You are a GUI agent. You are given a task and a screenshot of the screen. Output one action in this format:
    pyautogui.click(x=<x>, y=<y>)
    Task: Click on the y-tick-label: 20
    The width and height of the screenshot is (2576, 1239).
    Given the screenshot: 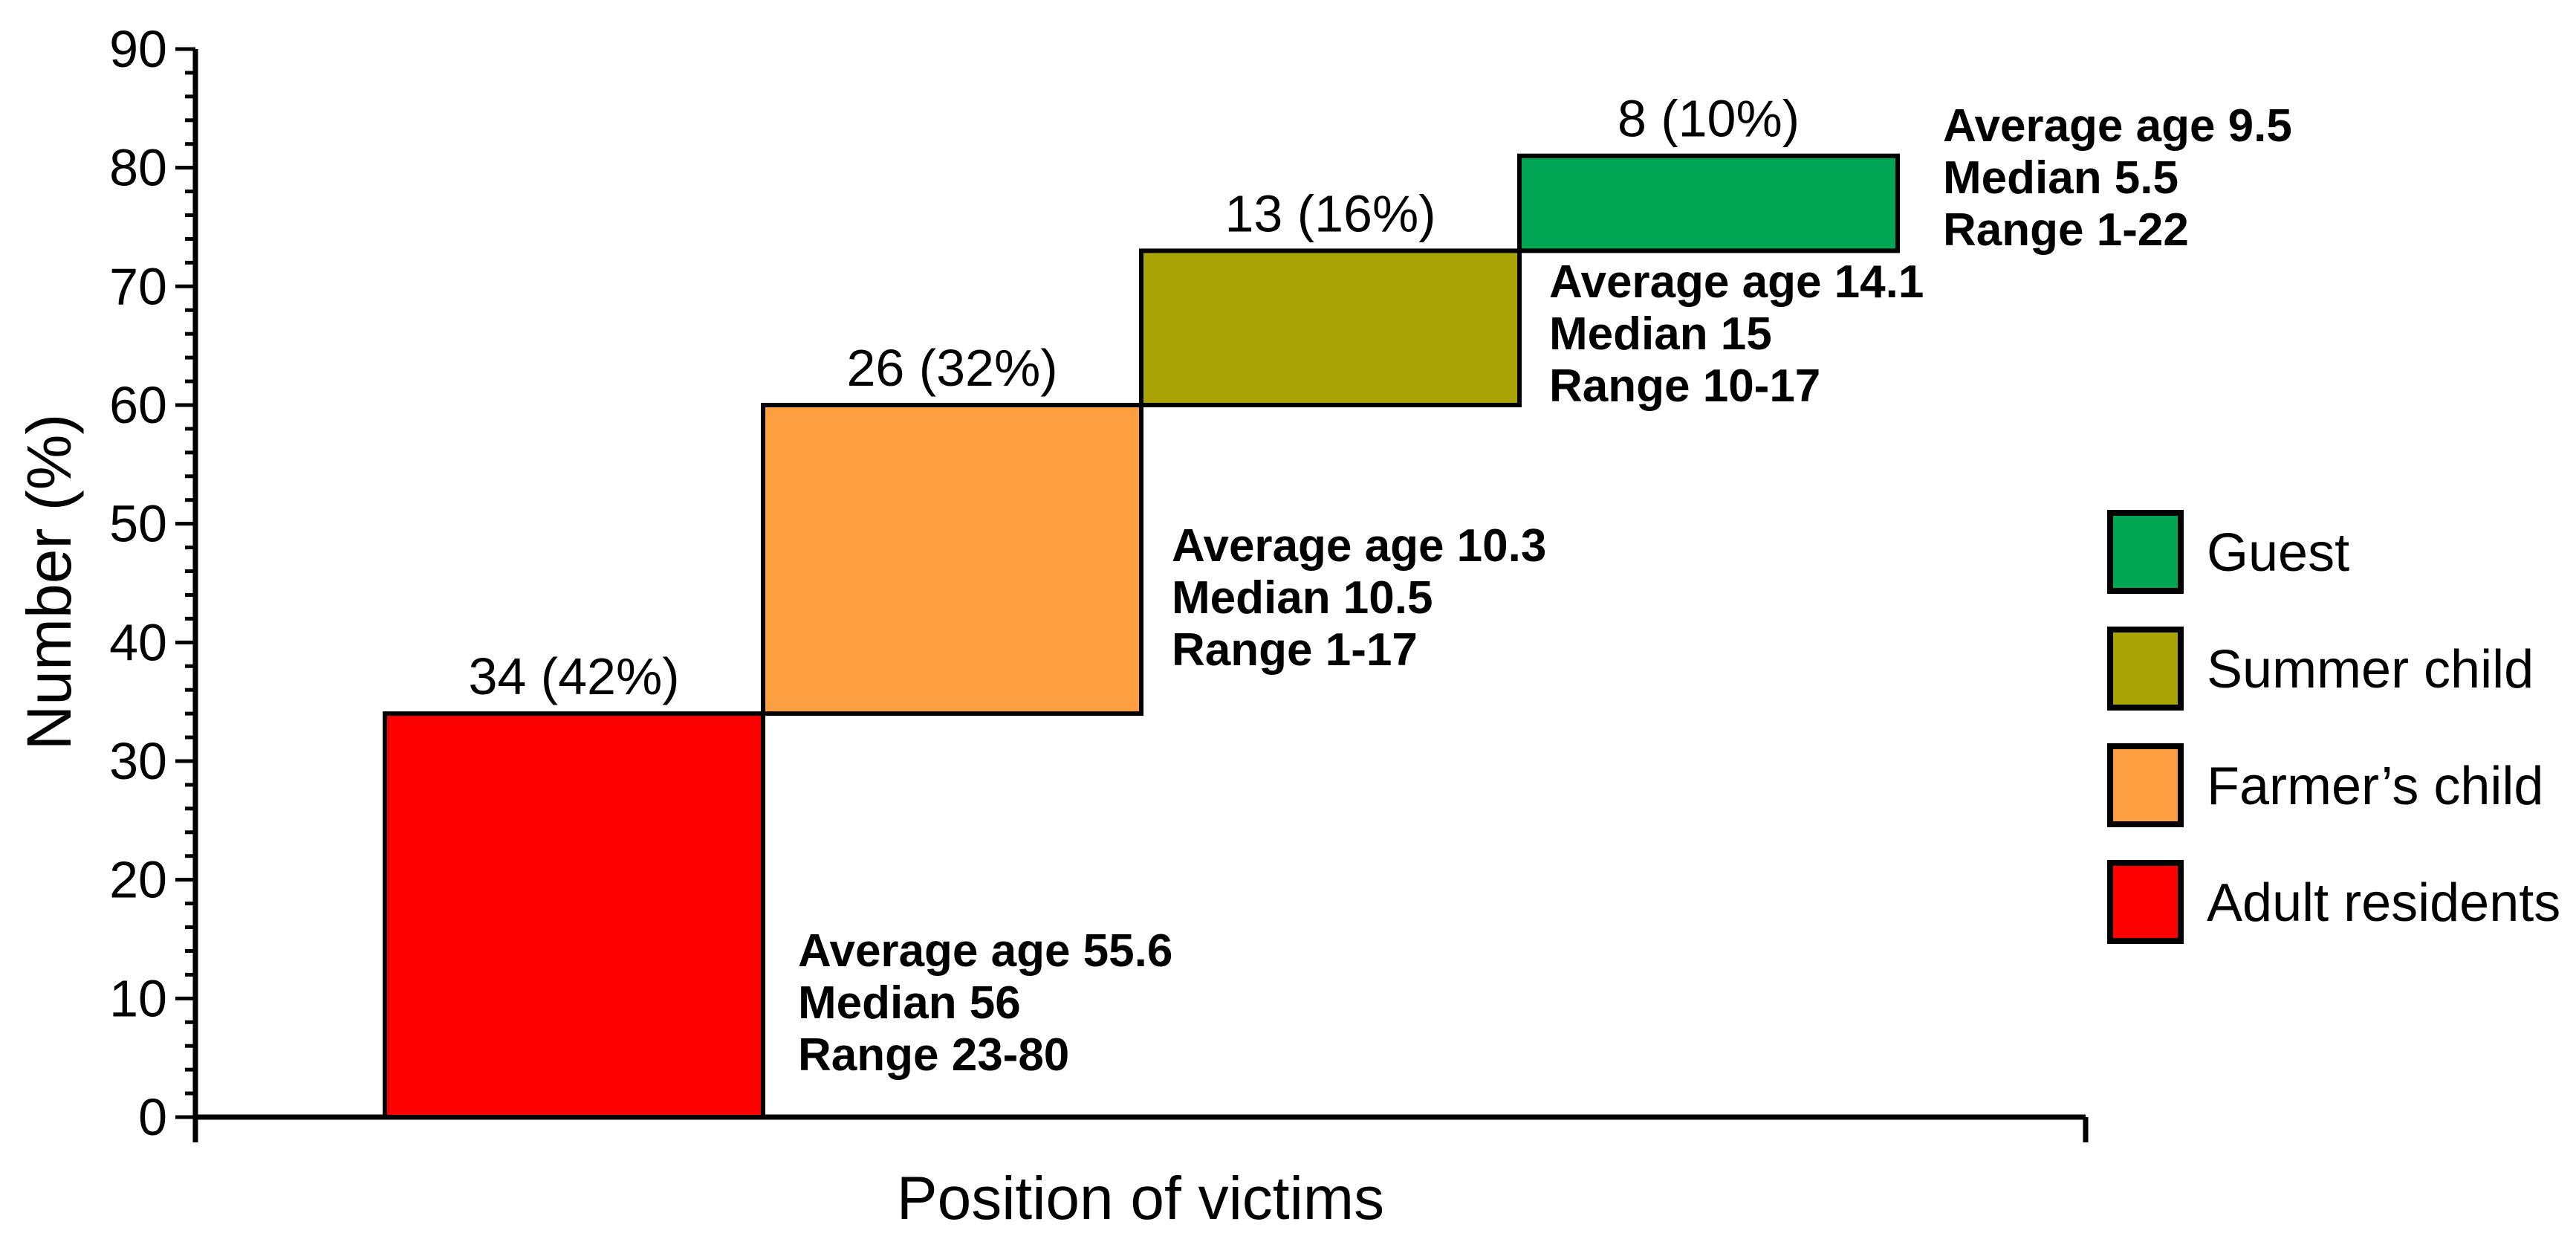 What is the action you would take?
    pyautogui.click(x=138, y=880)
    